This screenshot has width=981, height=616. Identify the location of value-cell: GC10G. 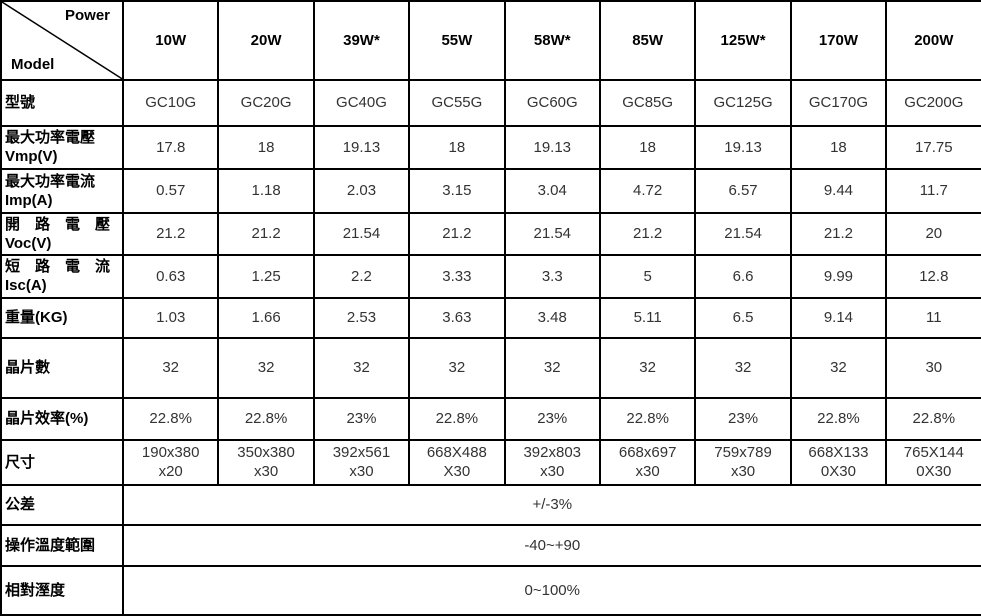
(170, 102).